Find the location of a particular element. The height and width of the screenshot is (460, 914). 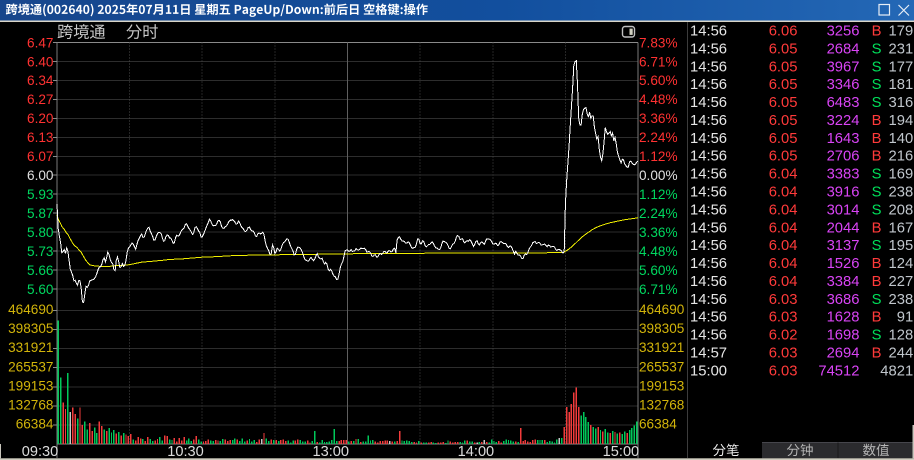

svg-text: 169 is located at coordinates (900, 175).